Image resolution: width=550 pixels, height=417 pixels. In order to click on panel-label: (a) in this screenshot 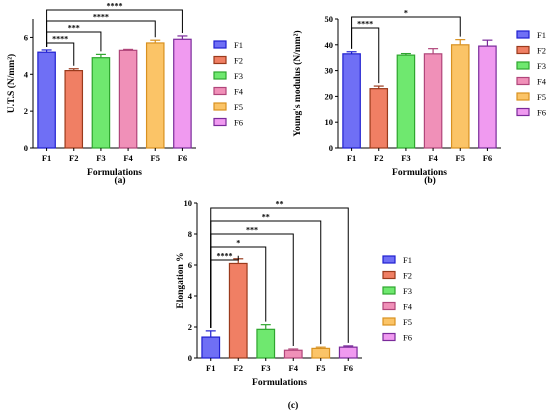, I will do `click(119, 180)`.